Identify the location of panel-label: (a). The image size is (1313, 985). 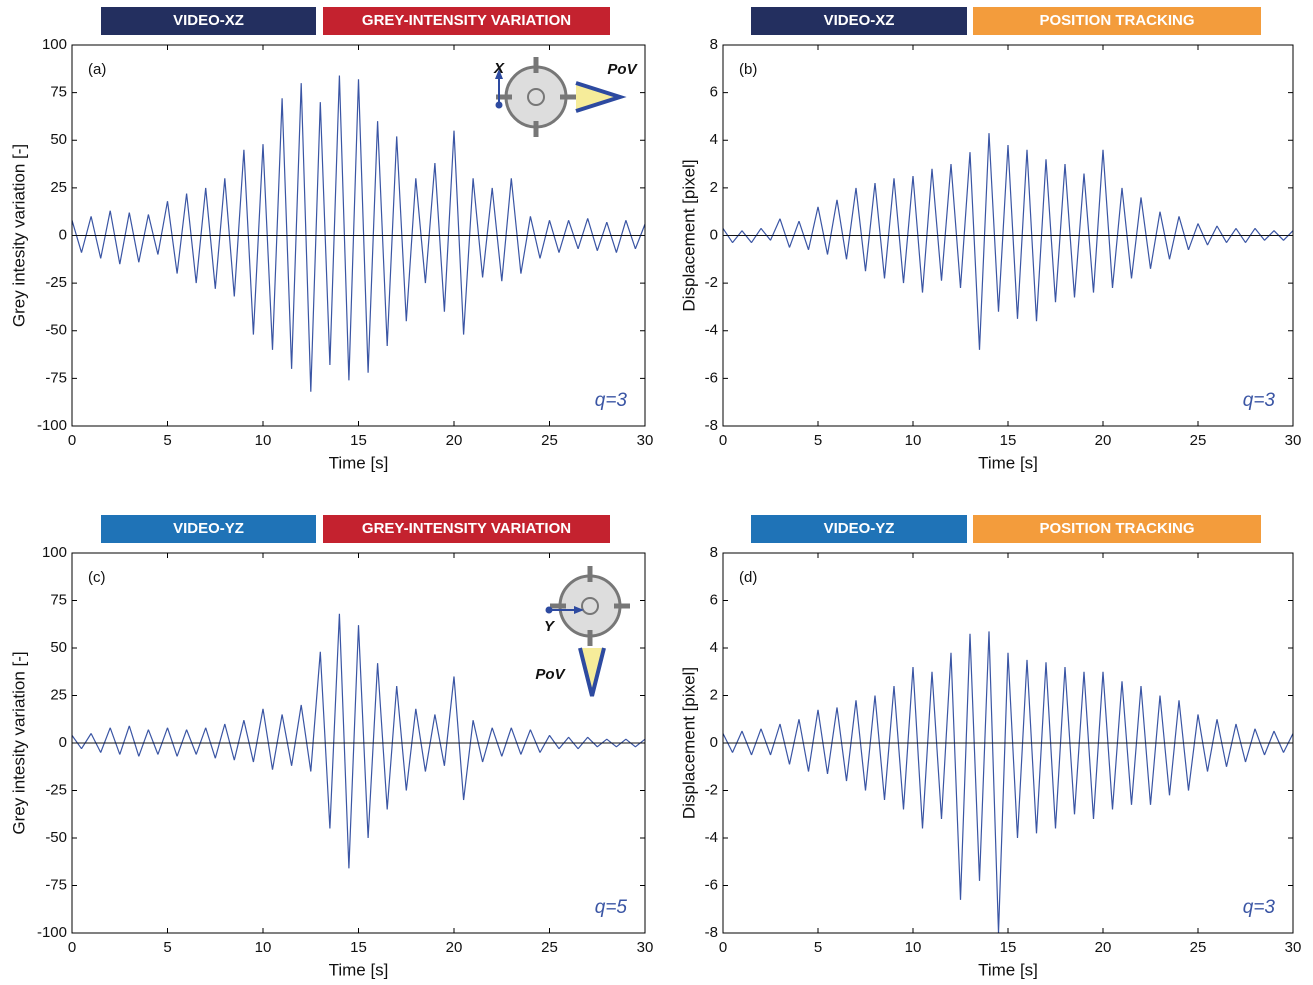
(97, 69).